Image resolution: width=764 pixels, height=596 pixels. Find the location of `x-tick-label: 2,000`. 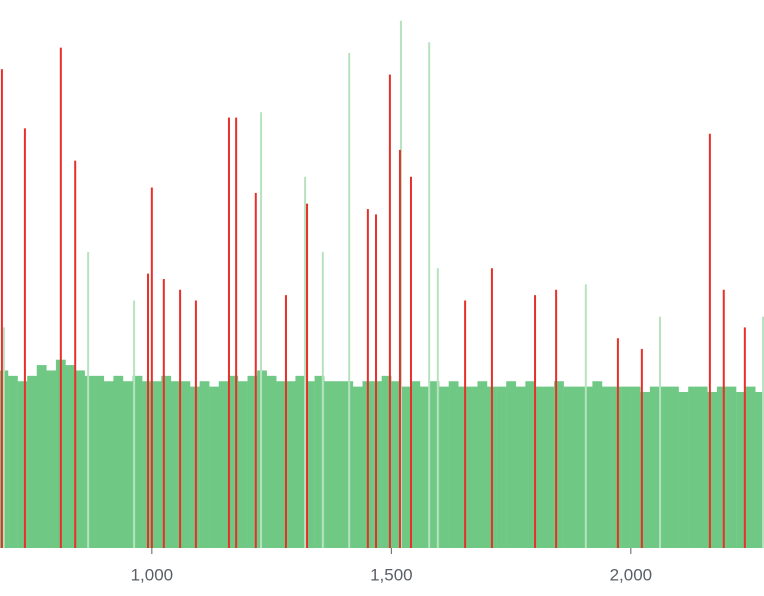

x-tick-label: 2,000 is located at coordinates (631, 574).